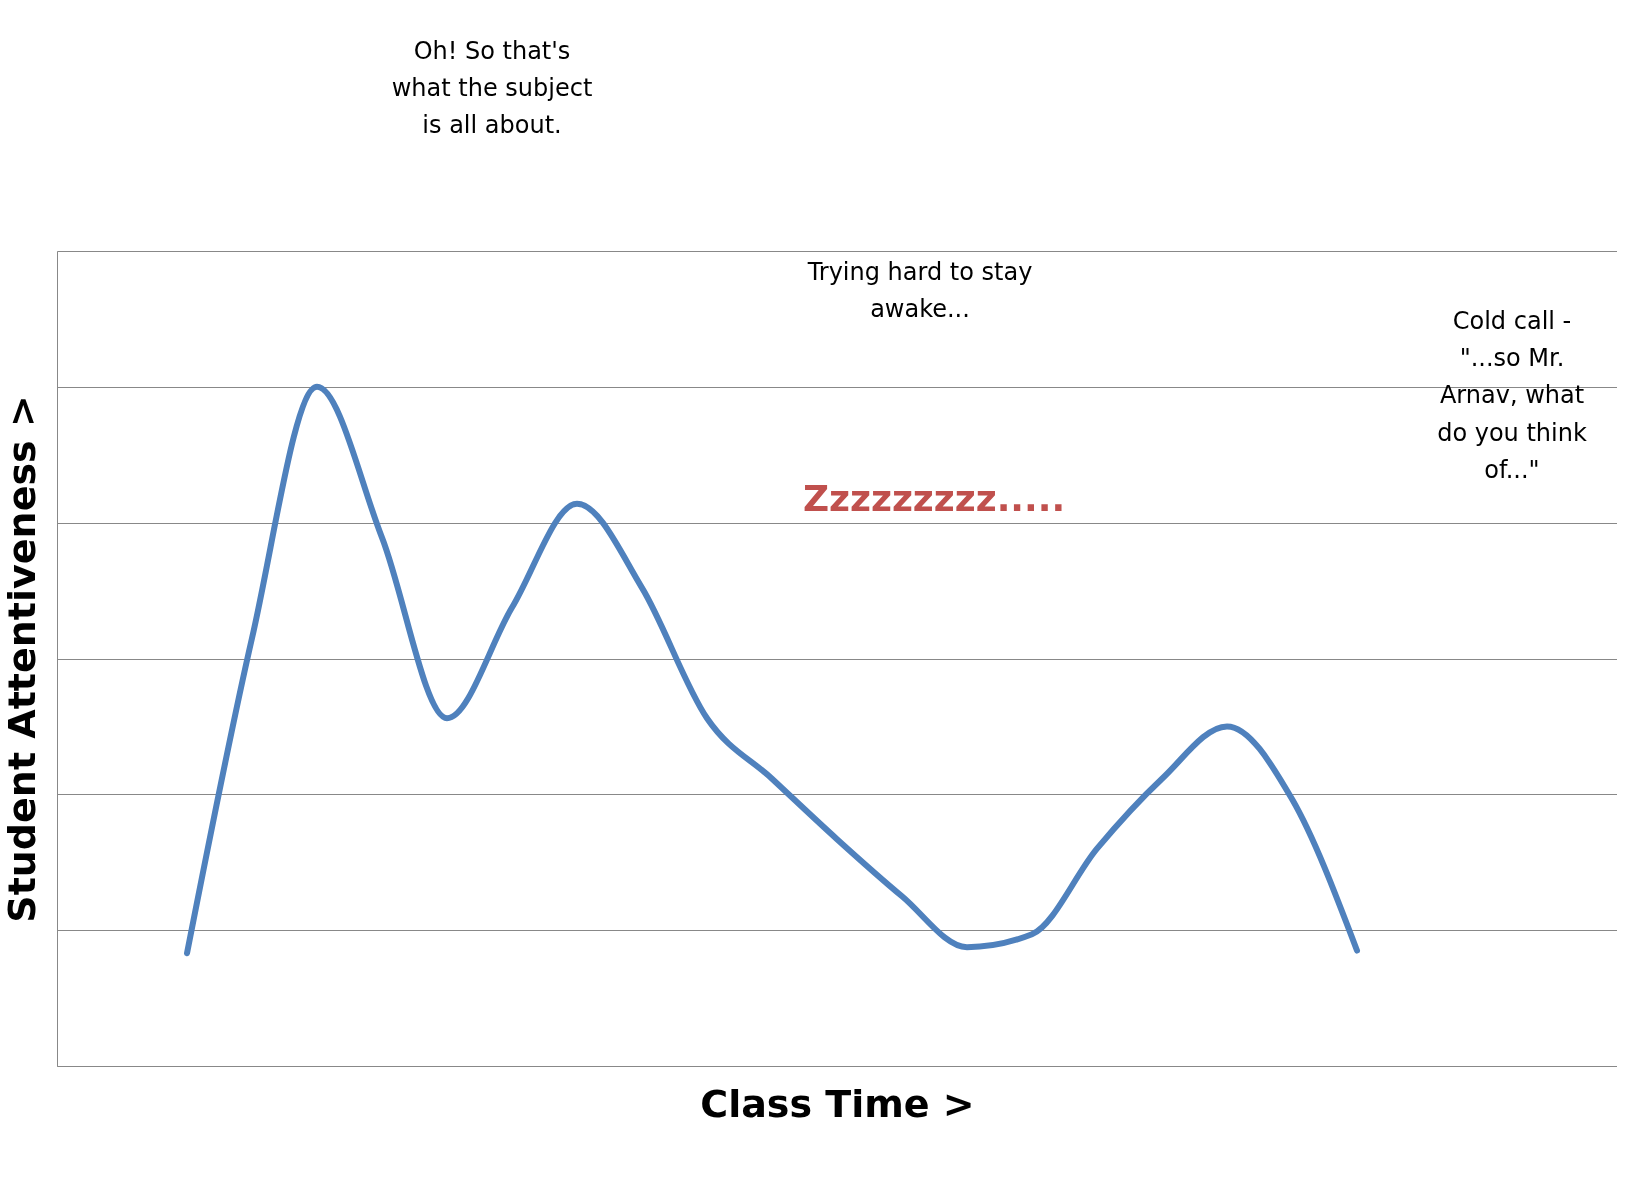 The image size is (1642, 1186). Describe the element at coordinates (1512, 395) in the screenshot. I see `annotation: Cold call - "...so Mr. Arnav, what do you think of..."` at that location.